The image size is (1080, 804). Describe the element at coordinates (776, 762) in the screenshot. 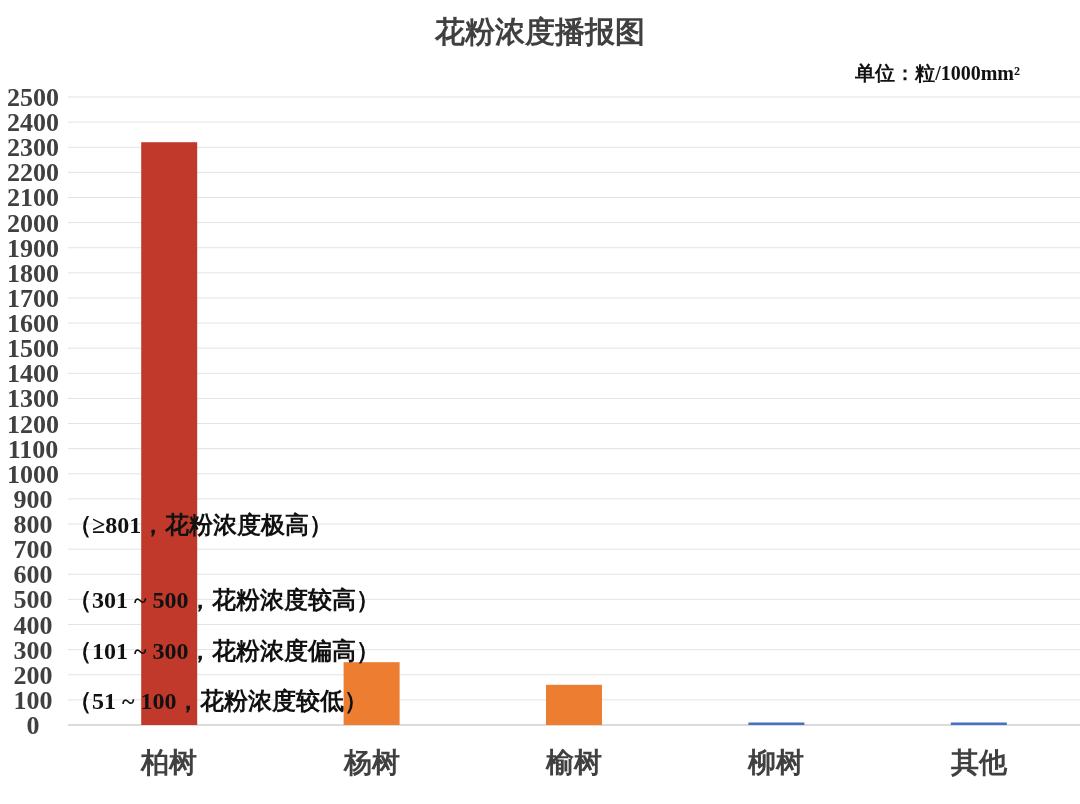

I see `x-tick-label: 柳树` at that location.